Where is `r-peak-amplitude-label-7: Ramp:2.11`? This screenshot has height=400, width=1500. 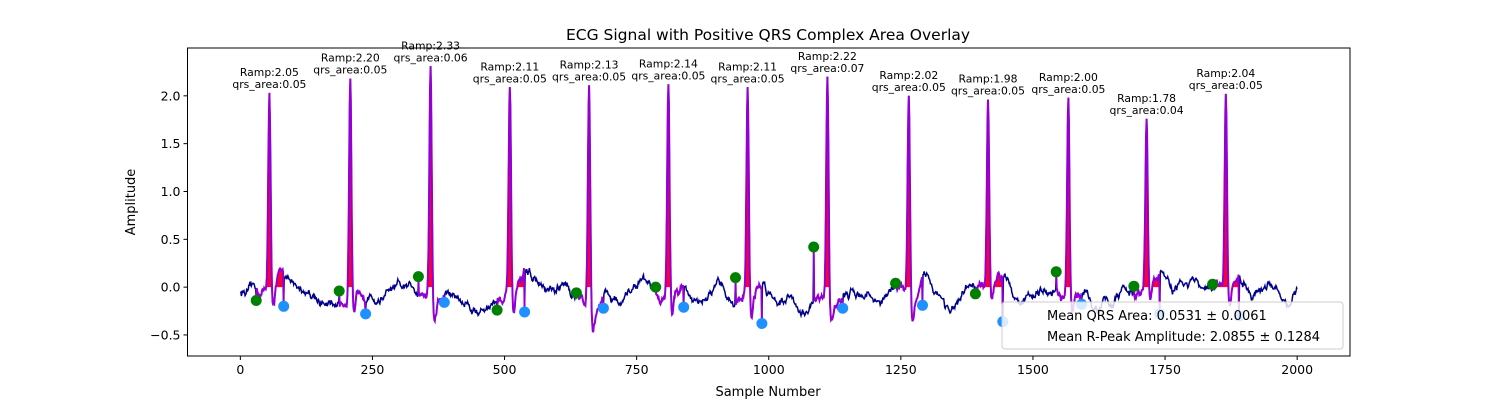
r-peak-amplitude-label-7: Ramp:2.11 is located at coordinates (747, 66).